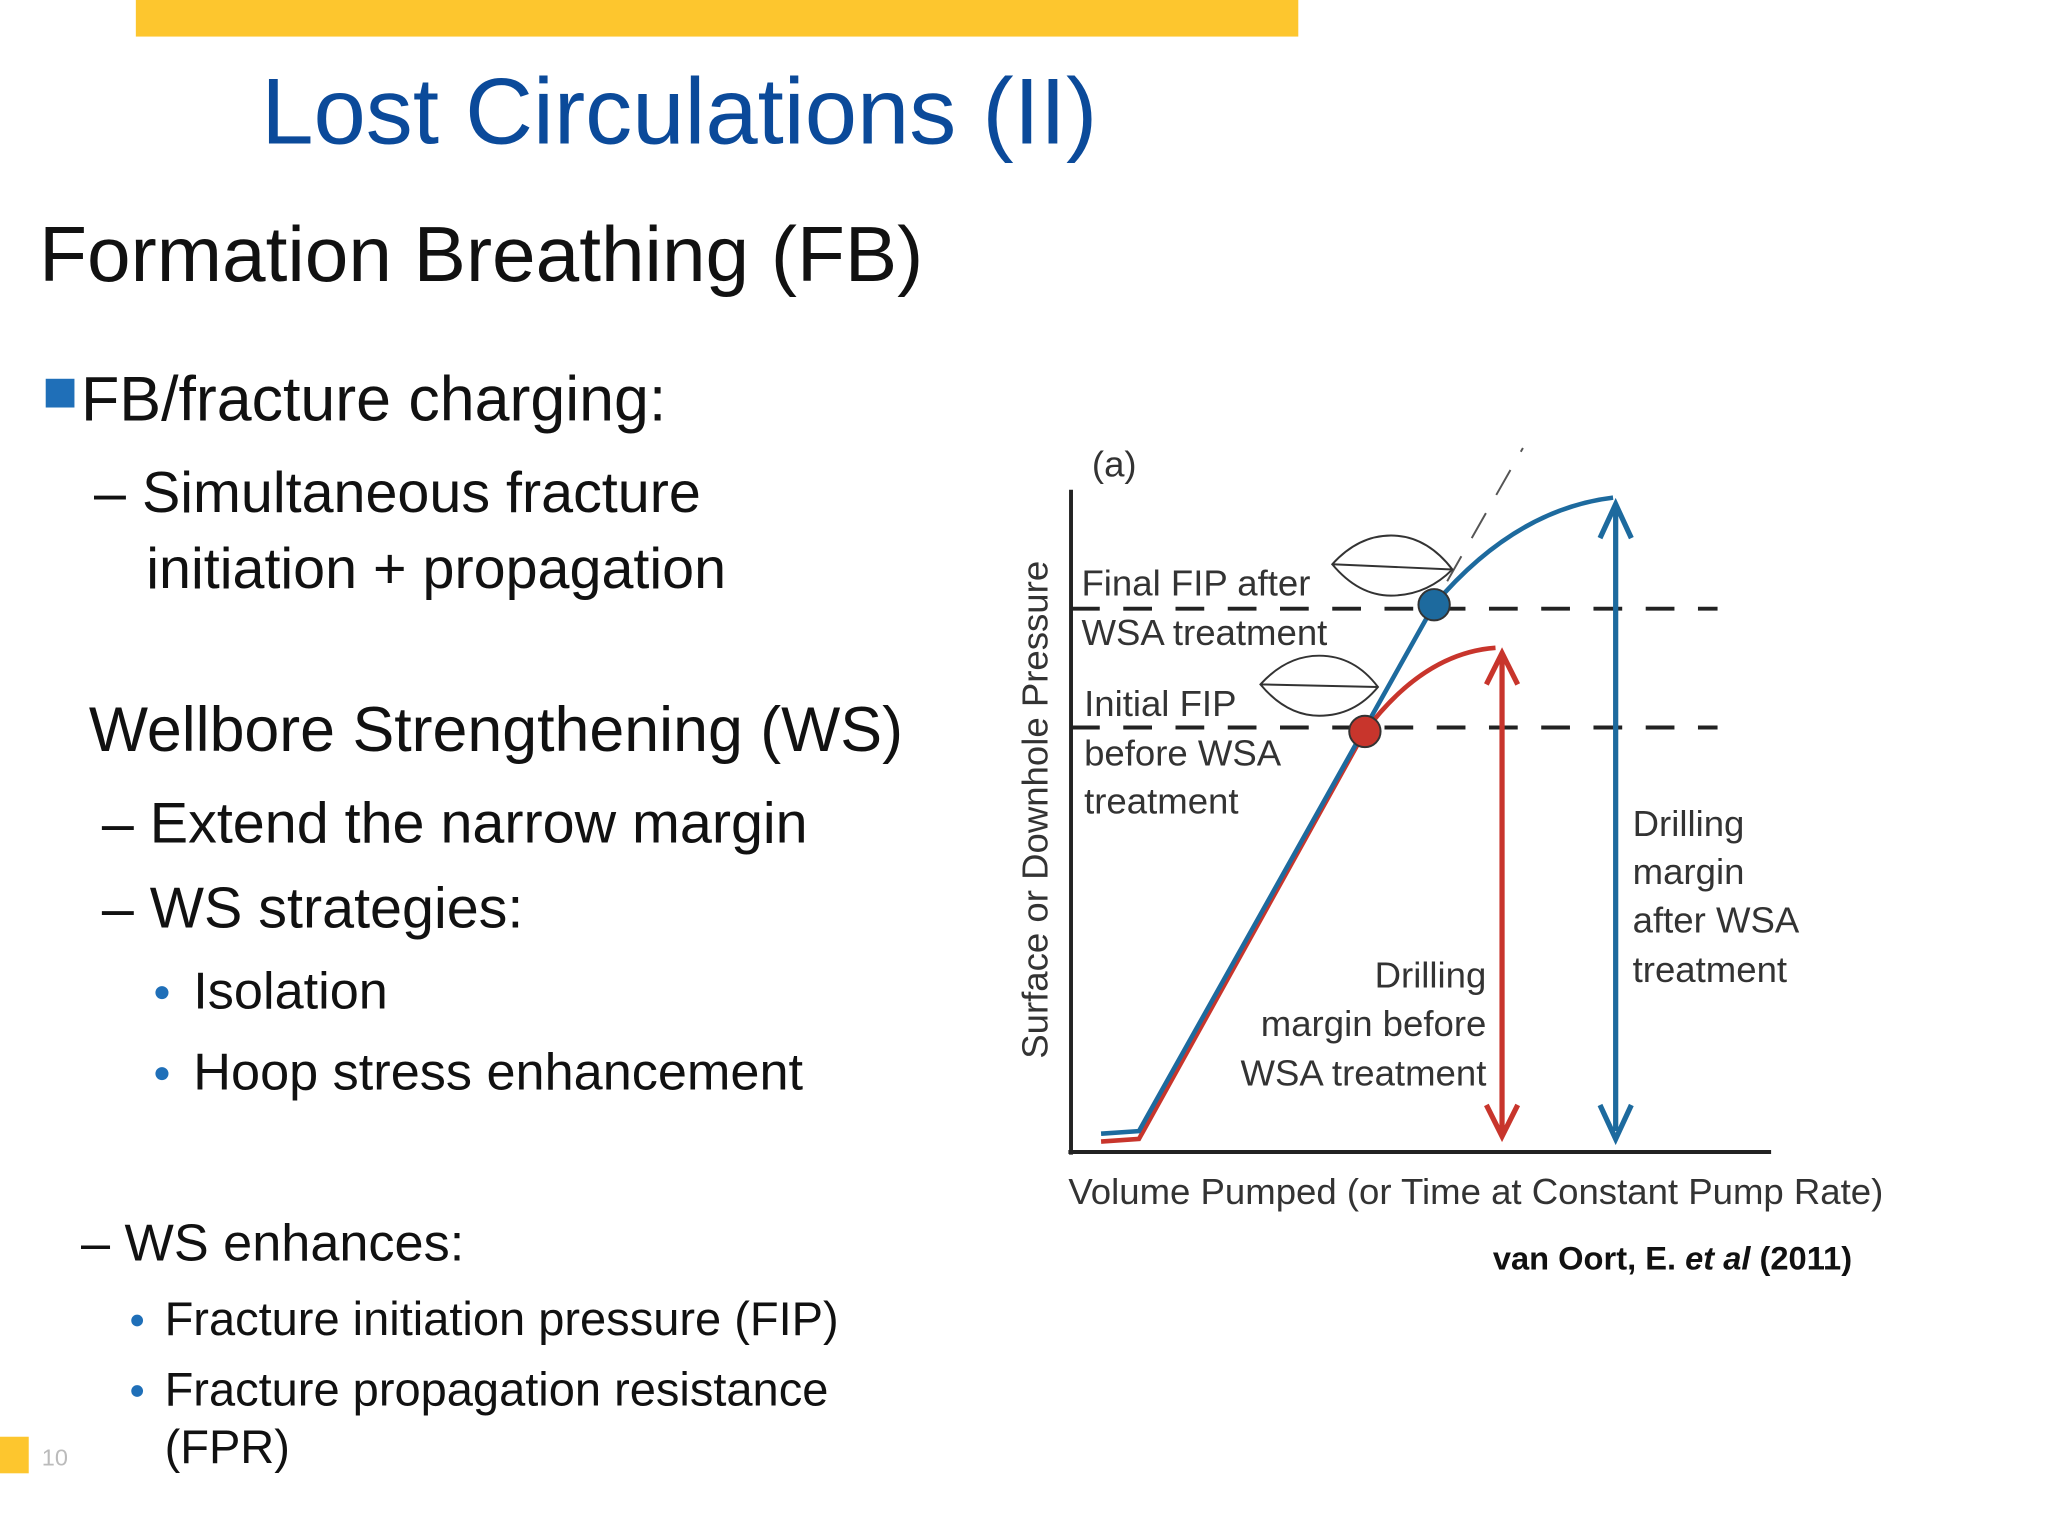 The image size is (2048, 1536). I want to click on extrapolation, so click(1485, 514).